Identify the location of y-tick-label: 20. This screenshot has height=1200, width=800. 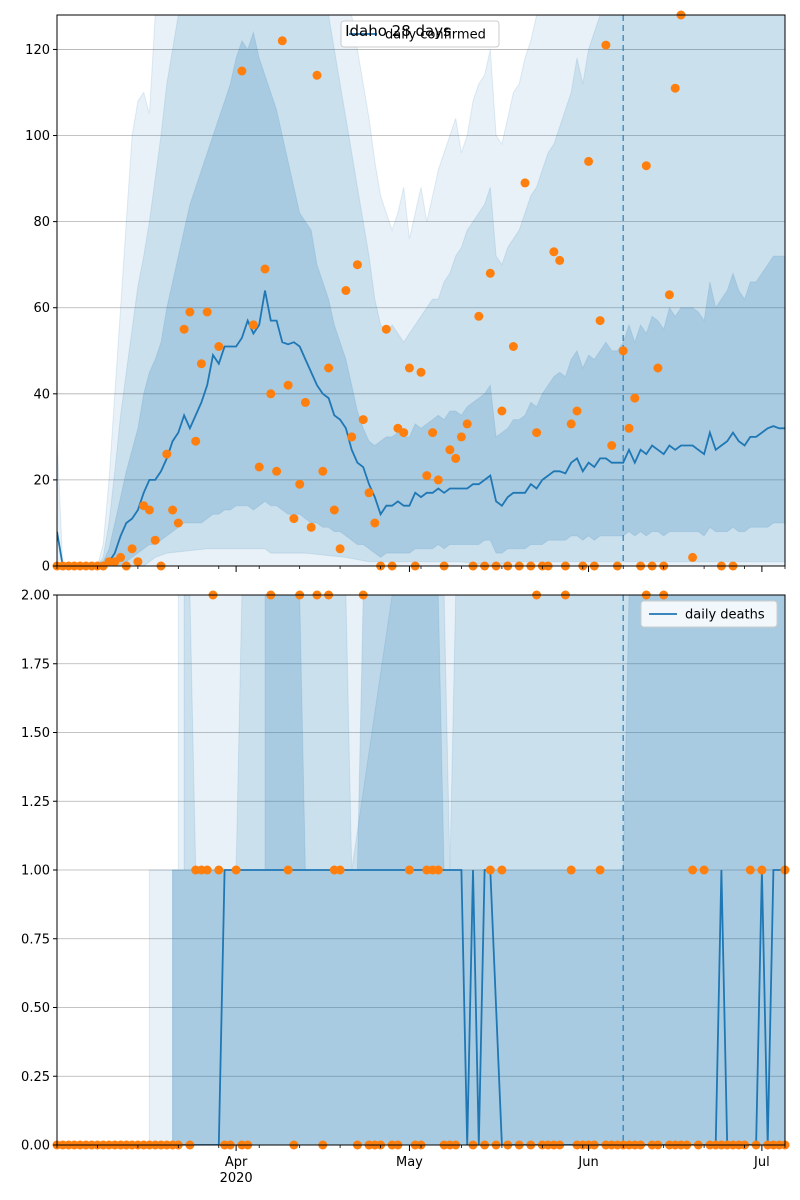
(41, 480).